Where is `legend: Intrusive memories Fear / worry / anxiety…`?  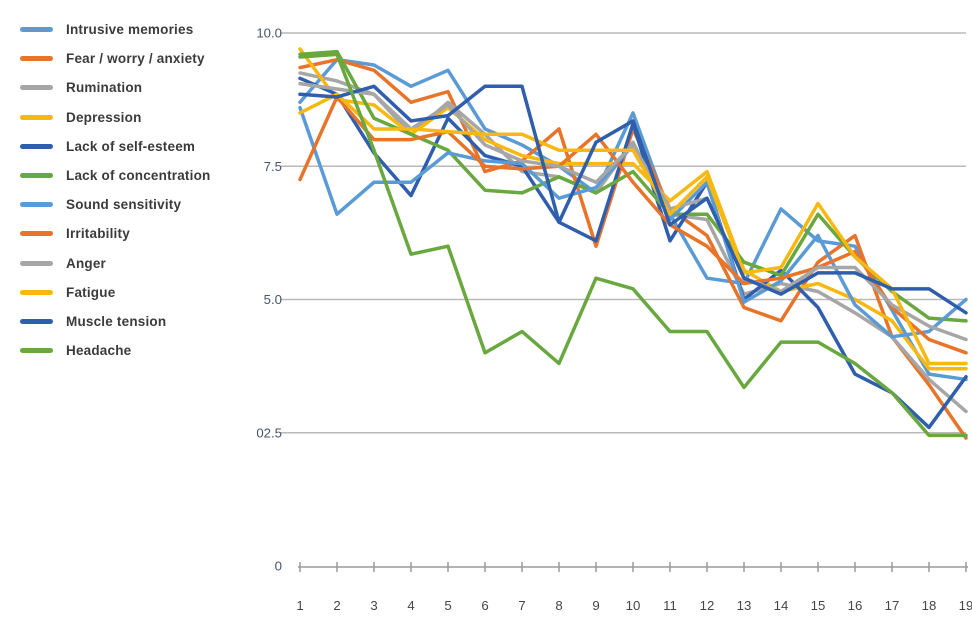 legend: Intrusive memories Fear / worry / anxiety… is located at coordinates (115, 190).